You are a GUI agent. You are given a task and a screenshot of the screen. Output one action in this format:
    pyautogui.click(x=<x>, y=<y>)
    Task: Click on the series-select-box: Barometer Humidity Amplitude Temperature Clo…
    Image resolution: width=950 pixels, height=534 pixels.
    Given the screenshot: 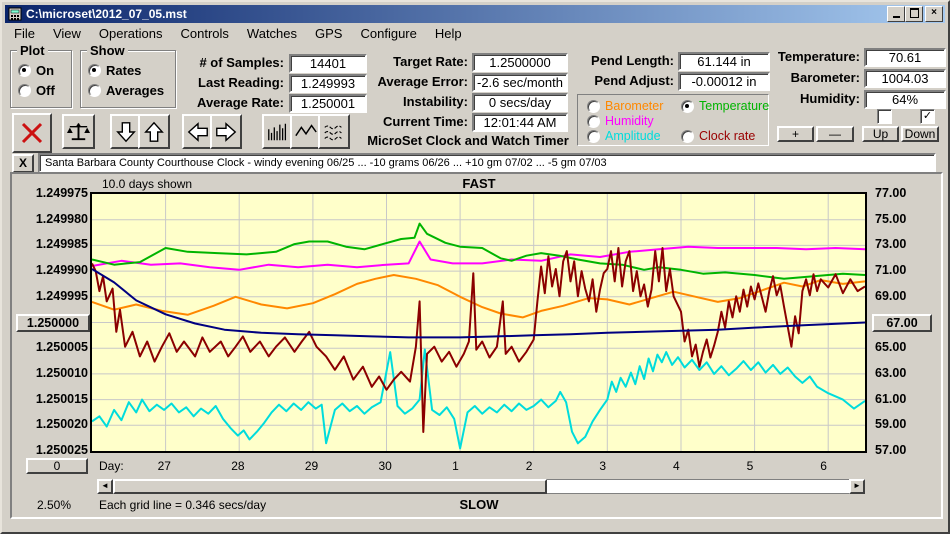 What is the action you would take?
    pyautogui.click(x=673, y=120)
    